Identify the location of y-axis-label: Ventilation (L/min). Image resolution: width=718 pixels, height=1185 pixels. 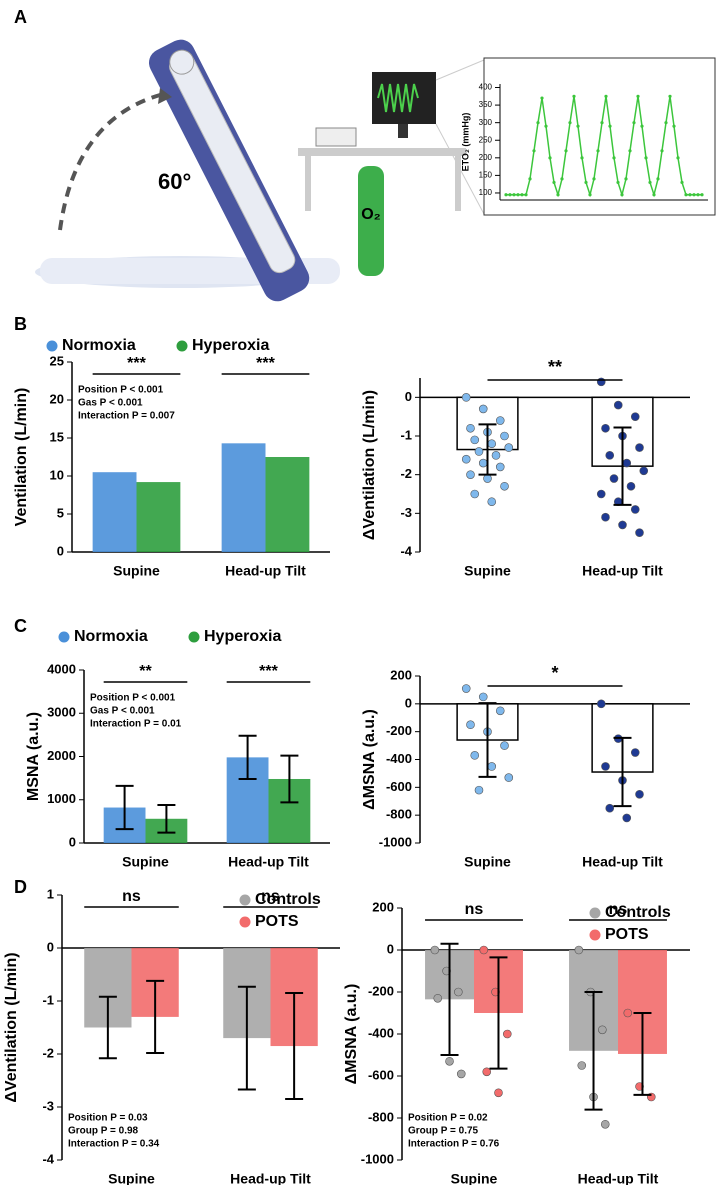
(21, 457).